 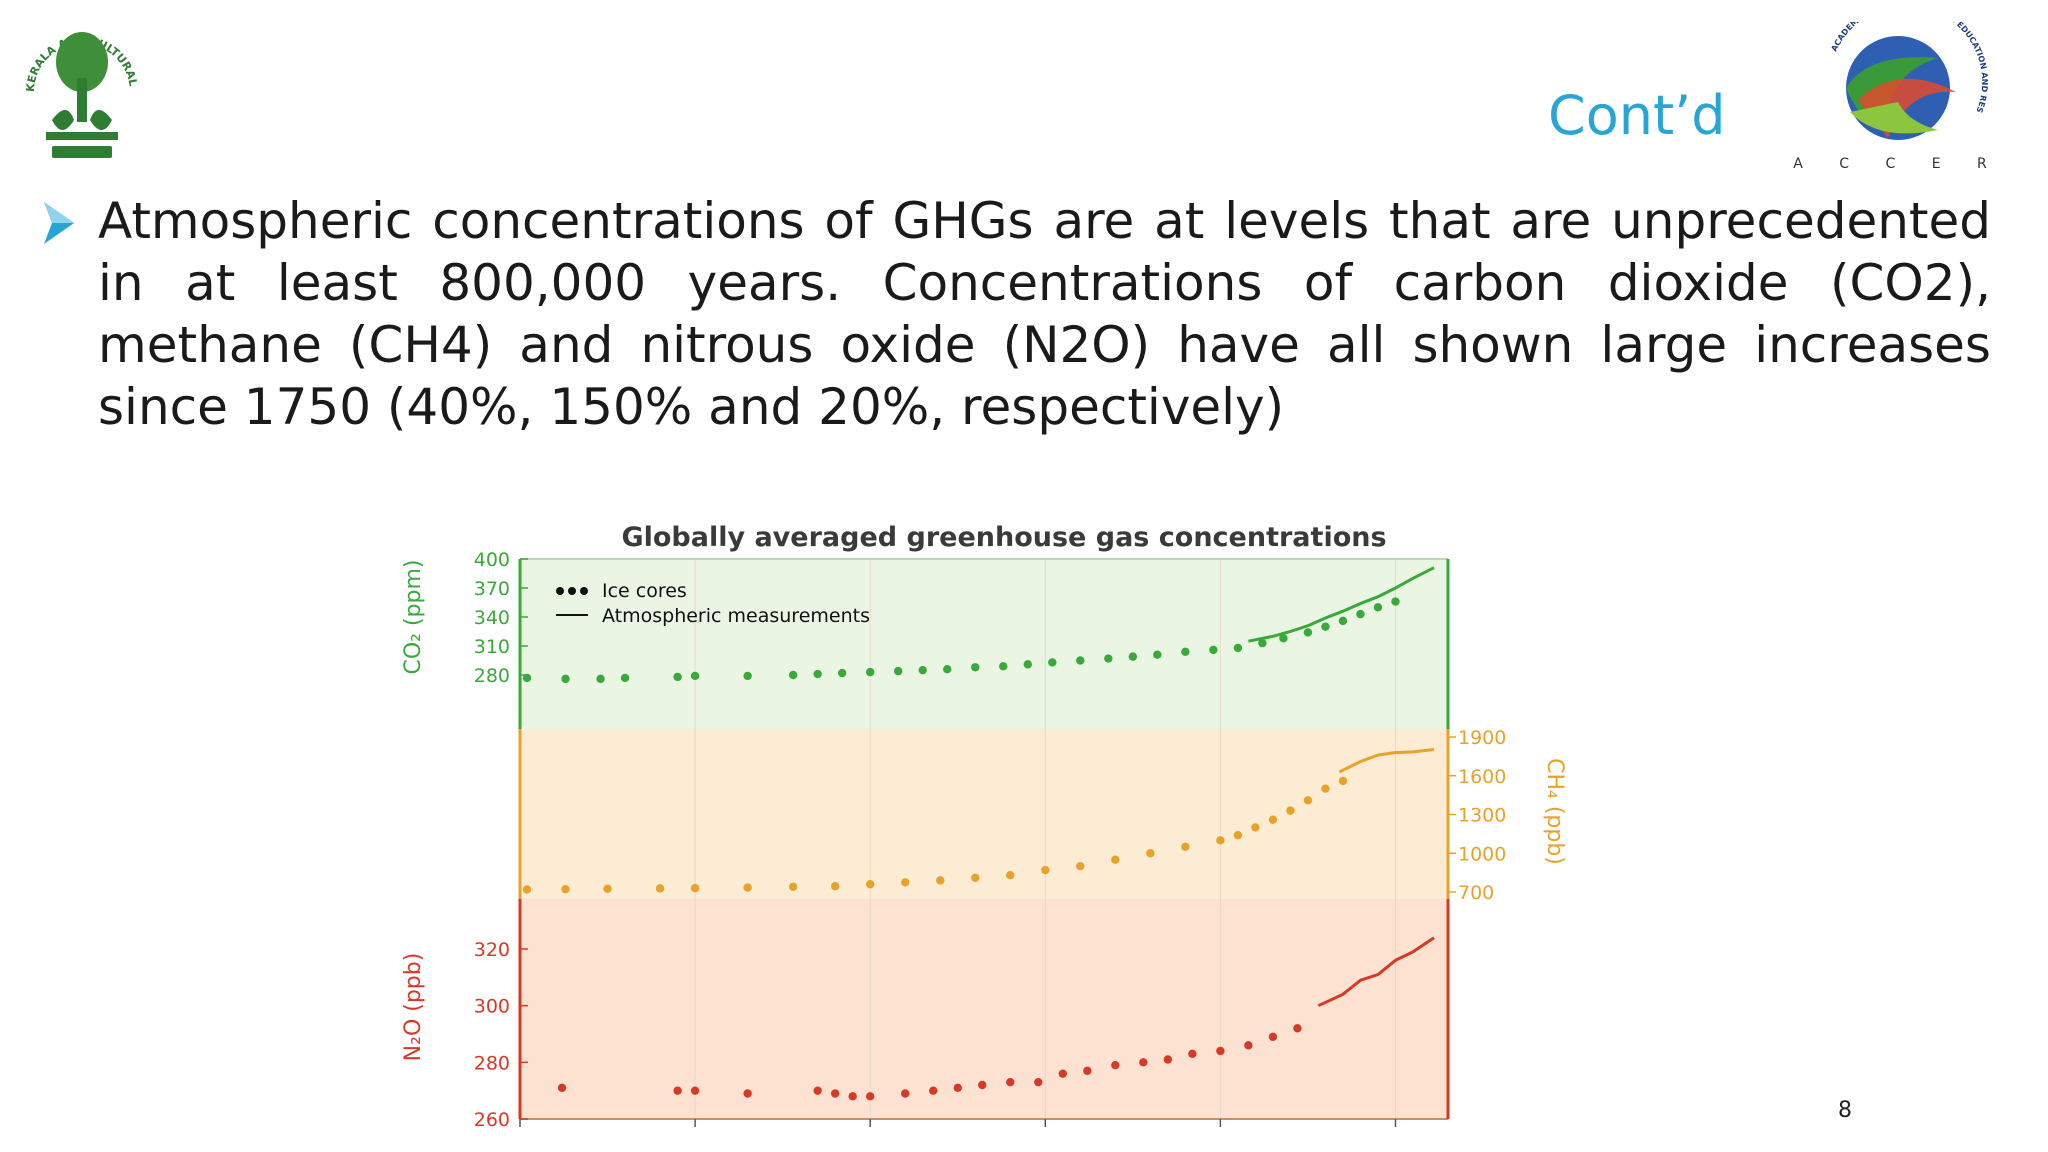 I want to click on y-axis-label-ch4: CH₄ (ppb), so click(x=1554, y=811).